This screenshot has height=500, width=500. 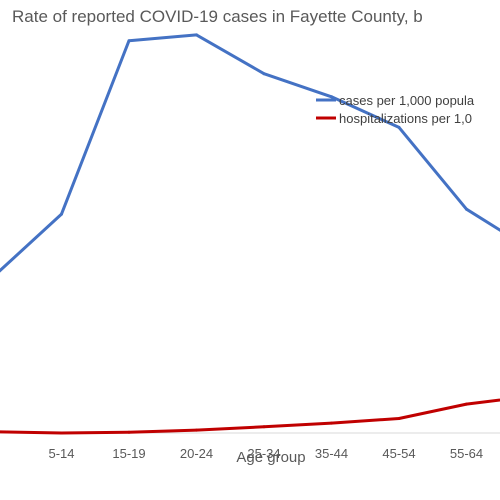 What do you see at coordinates (405, 118) in the screenshot?
I see `legend-label-hospitalizations: hospitalizations per 1,0` at bounding box center [405, 118].